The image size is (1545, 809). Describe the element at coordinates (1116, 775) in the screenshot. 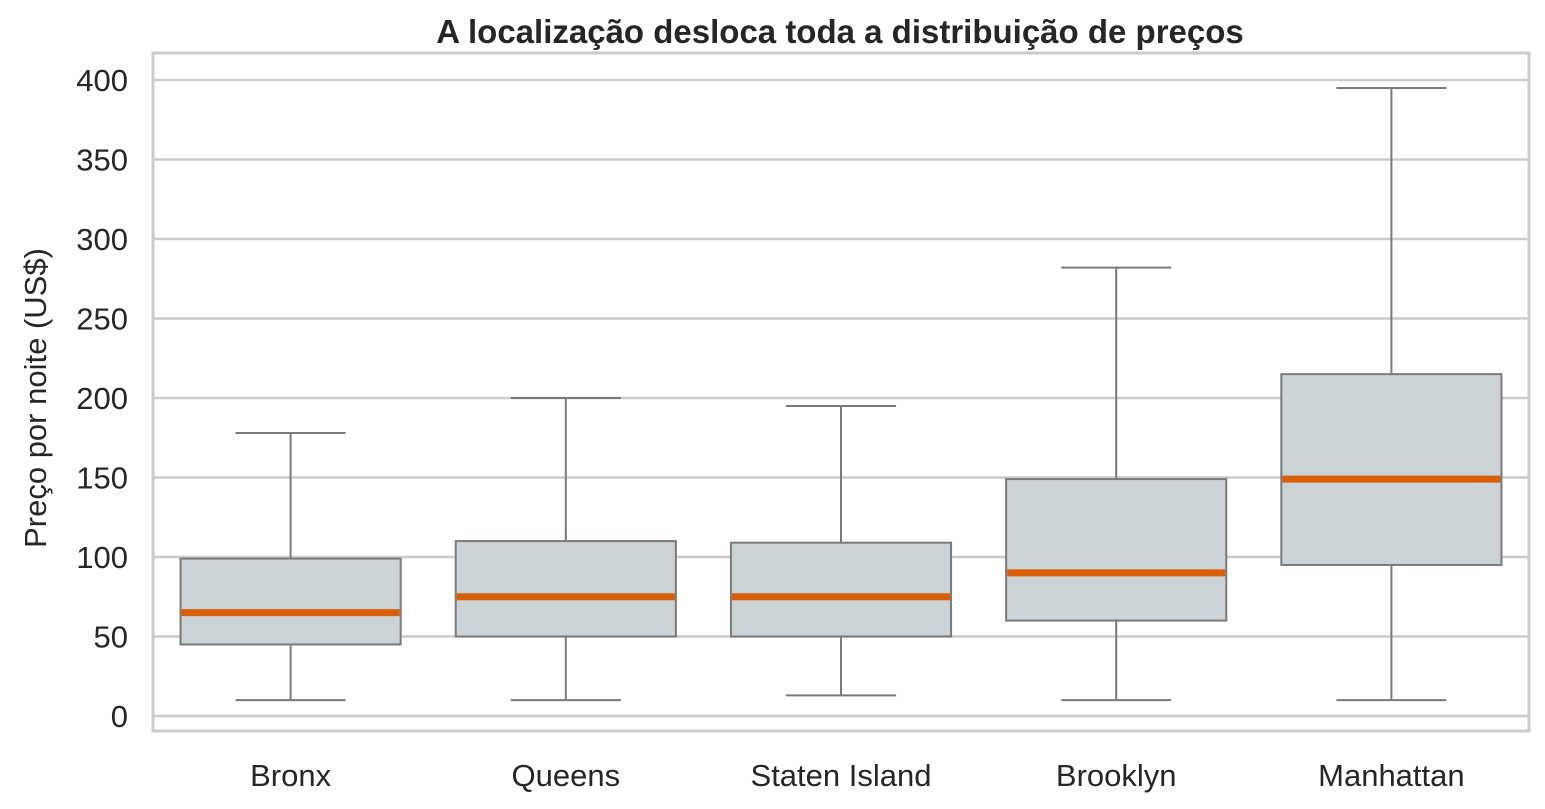

I see `x-tick-label-brooklyn: Brooklyn` at that location.